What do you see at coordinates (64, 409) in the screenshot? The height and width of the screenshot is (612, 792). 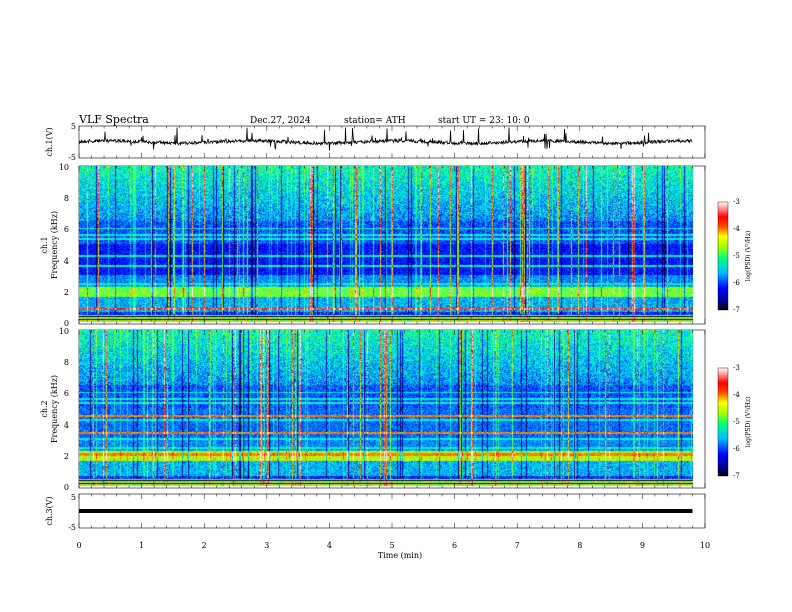 I see `ch2-freq-ticks: 0 2 4 6 8 10` at bounding box center [64, 409].